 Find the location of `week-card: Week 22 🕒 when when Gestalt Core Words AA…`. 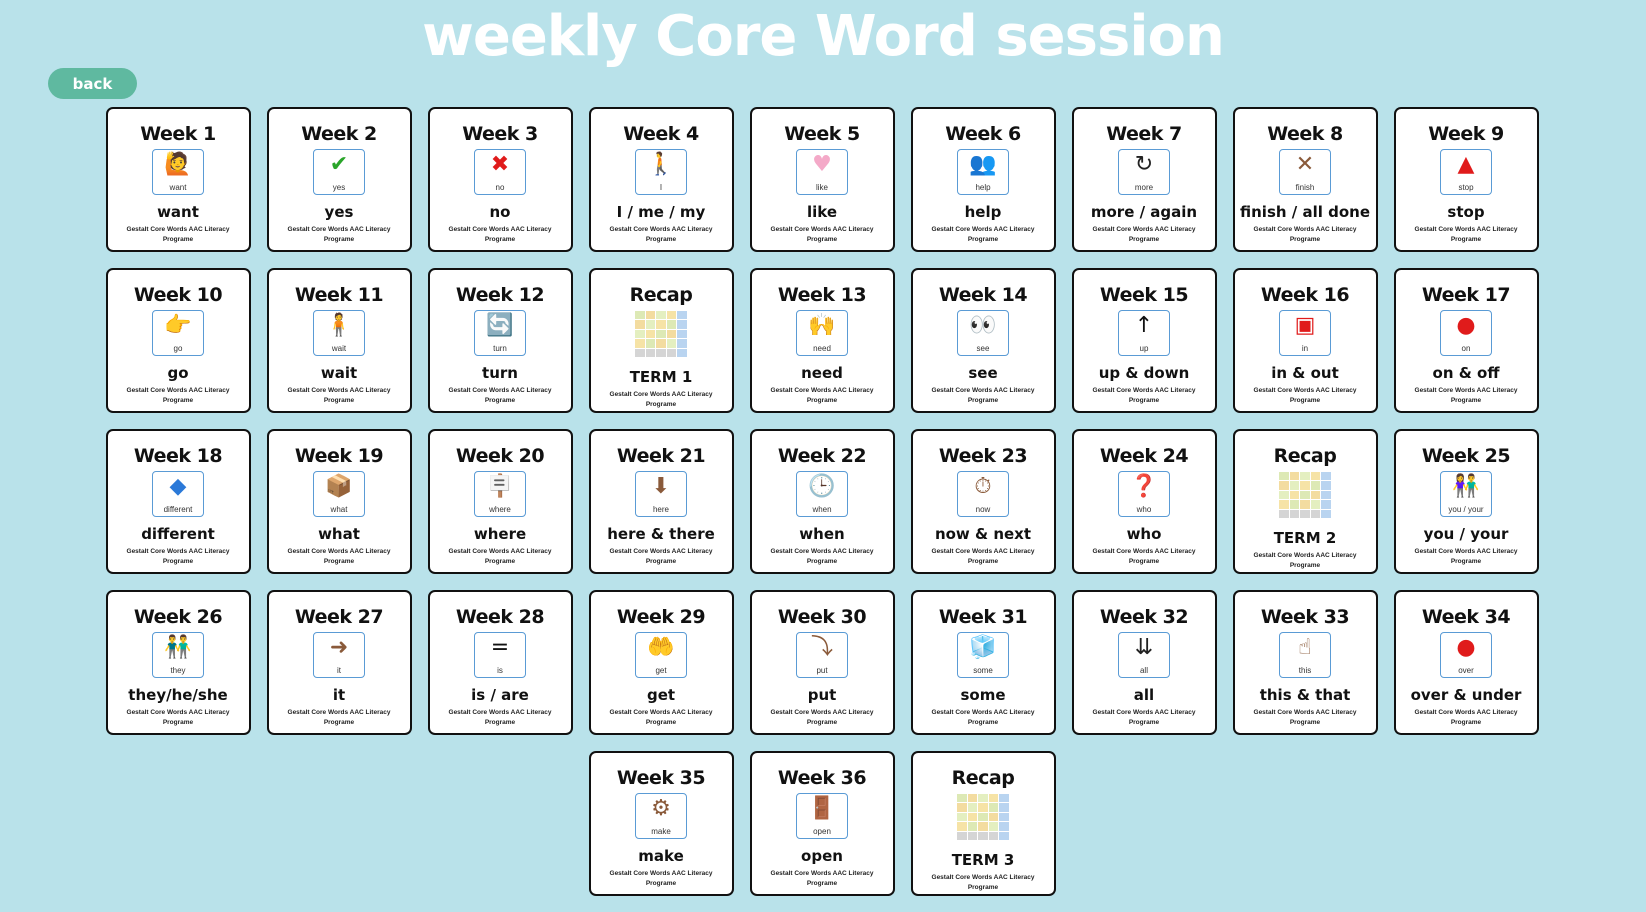

week-card: Week 22 🕒 when when Gestalt Core Words AA… is located at coordinates (822, 501).